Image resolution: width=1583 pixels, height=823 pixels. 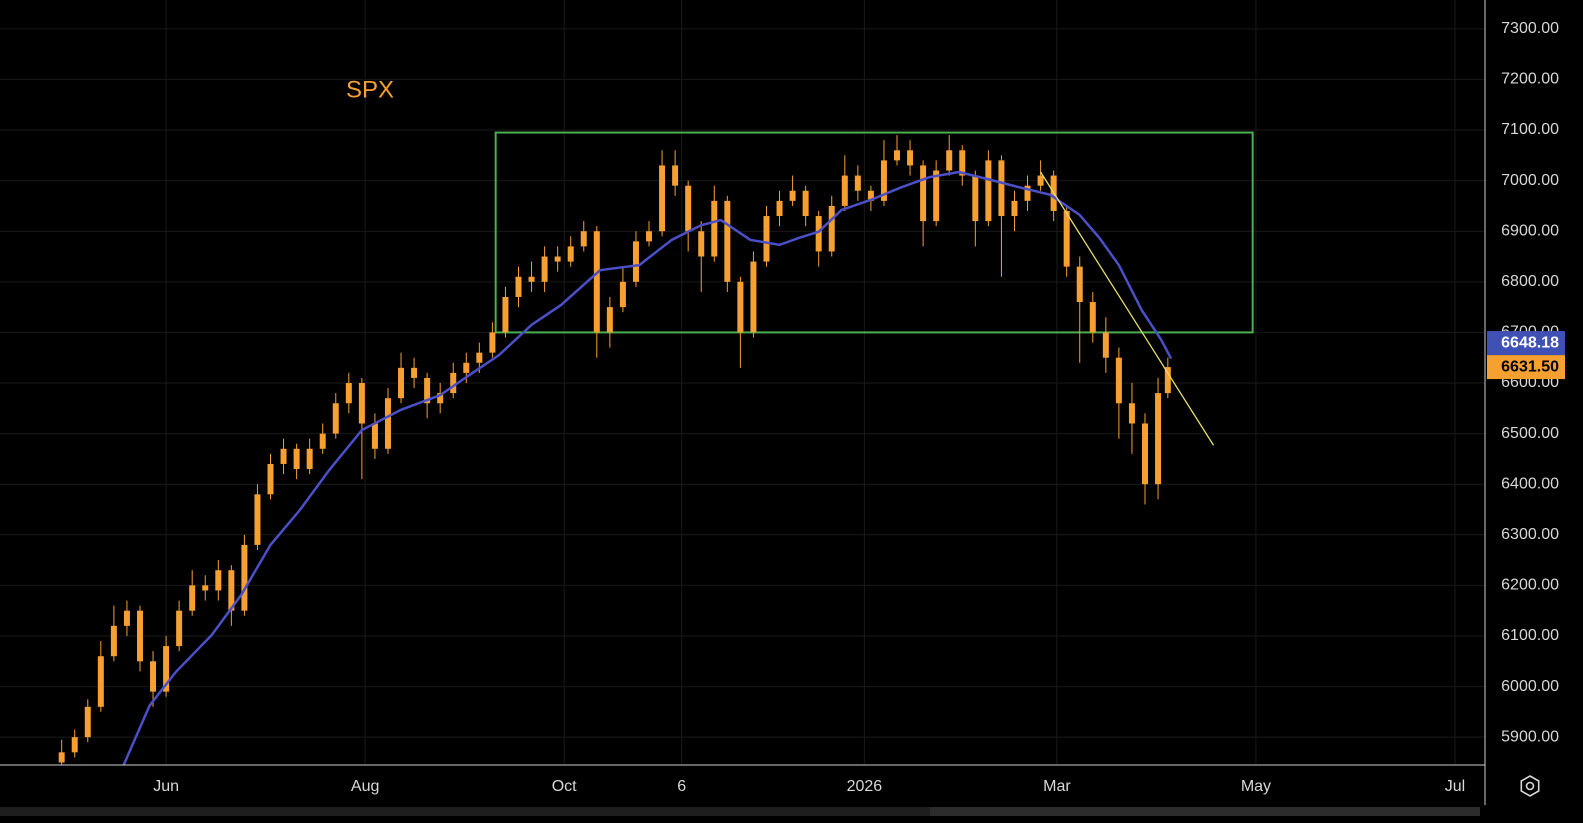 I want to click on y-tick-label: 5900.00, so click(x=1530, y=736).